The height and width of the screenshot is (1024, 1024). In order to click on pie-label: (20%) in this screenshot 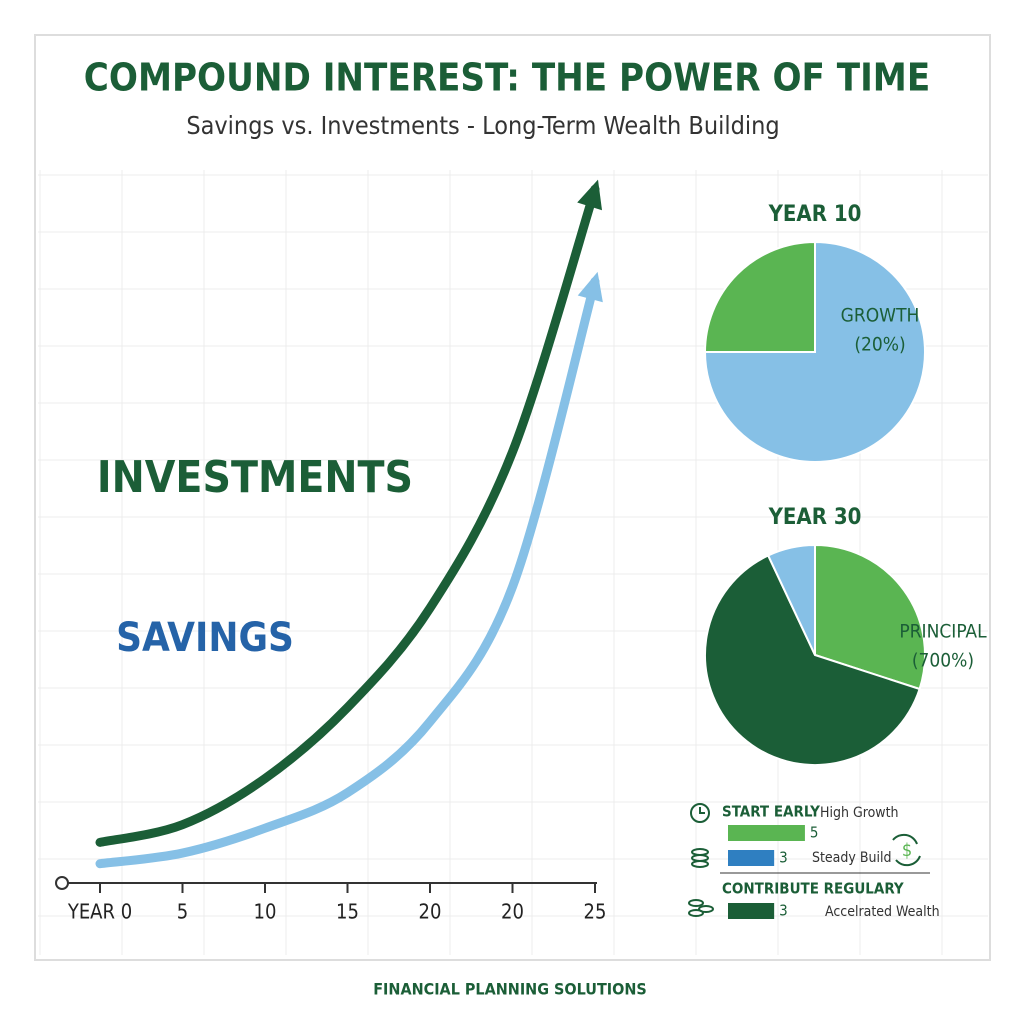, I will do `click(879, 345)`.